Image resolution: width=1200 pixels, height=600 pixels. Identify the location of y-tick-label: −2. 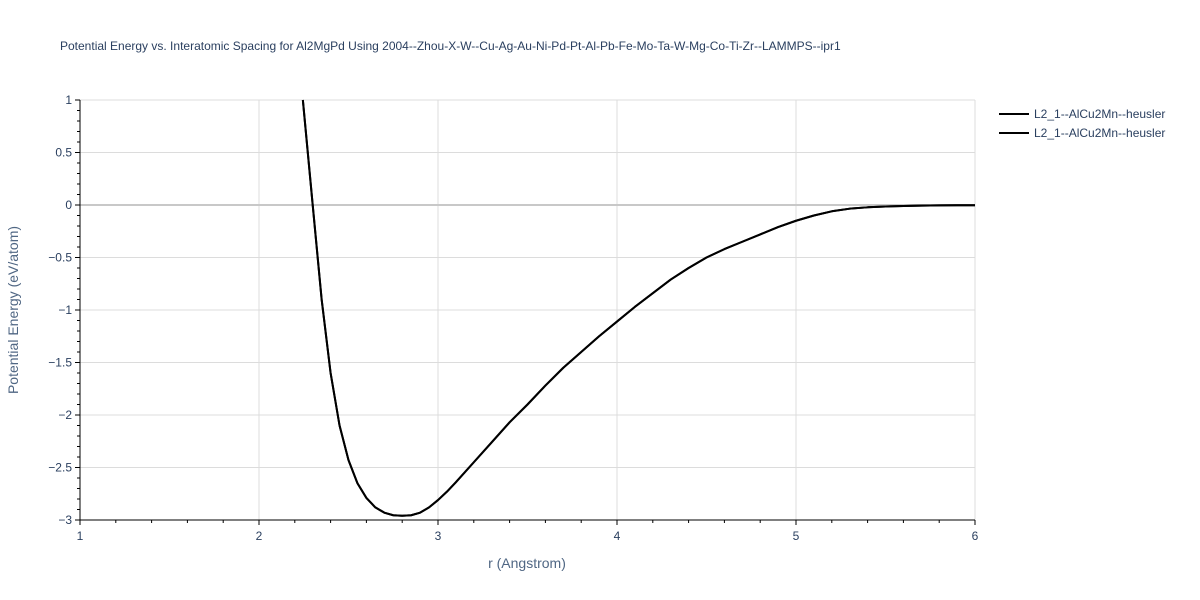
(65, 415).